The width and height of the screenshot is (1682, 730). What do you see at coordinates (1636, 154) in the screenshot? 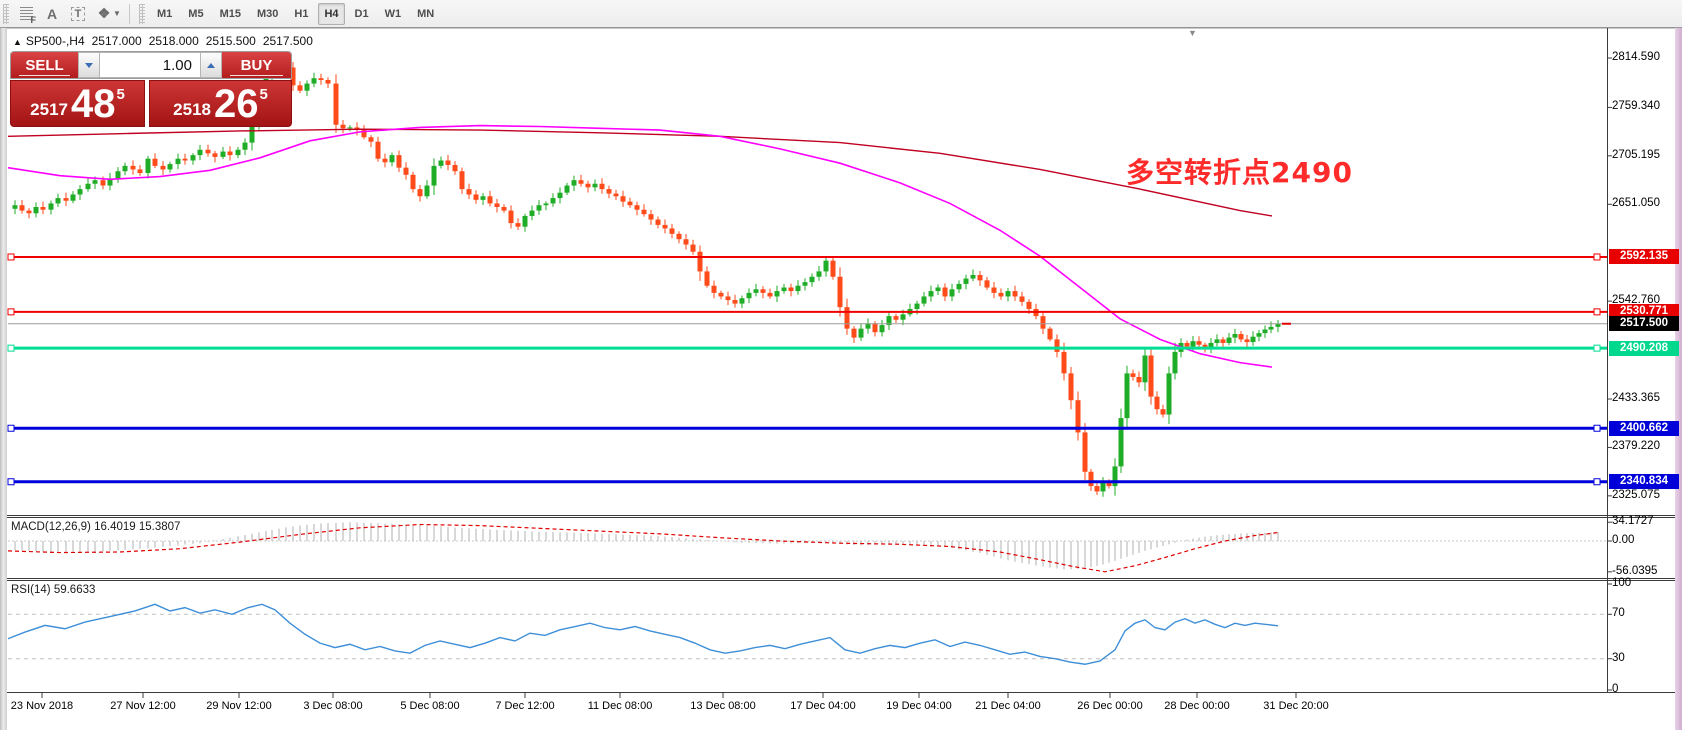
I see `y-axis-price-label: 2705.195` at bounding box center [1636, 154].